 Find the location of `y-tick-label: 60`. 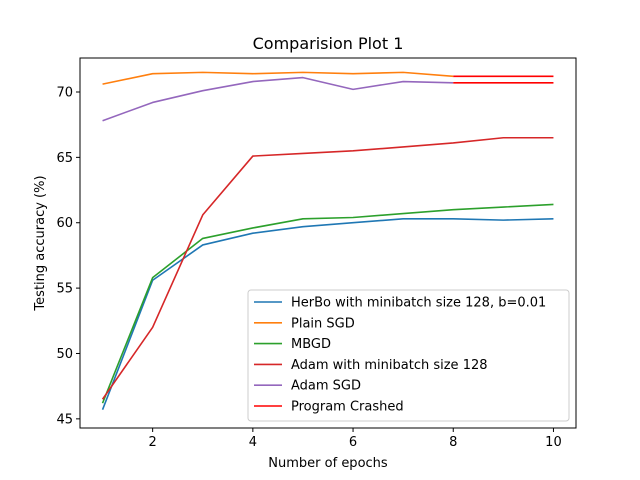

y-tick-label: 60 is located at coordinates (64, 223).